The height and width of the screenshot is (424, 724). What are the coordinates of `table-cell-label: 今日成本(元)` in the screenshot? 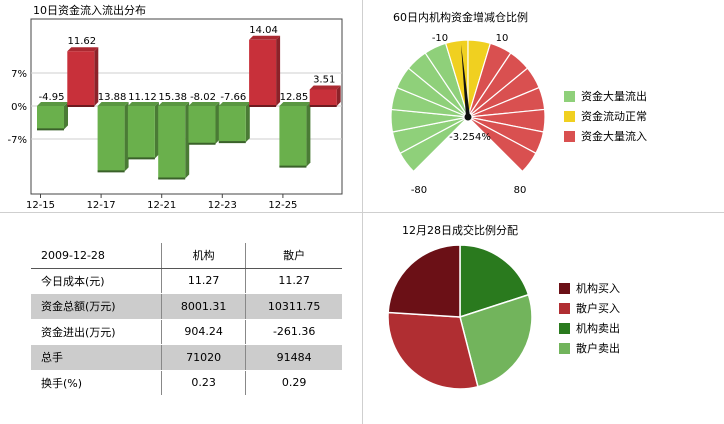 It's located at (96, 281).